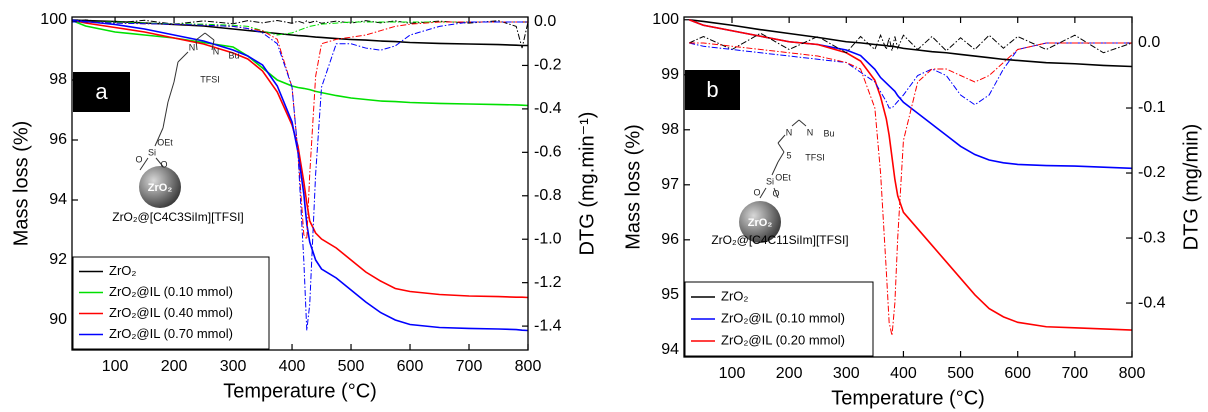 Image resolution: width=1208 pixels, height=412 pixels. What do you see at coordinates (174, 366) in the screenshot?
I see `x-tick-label: 200` at bounding box center [174, 366].